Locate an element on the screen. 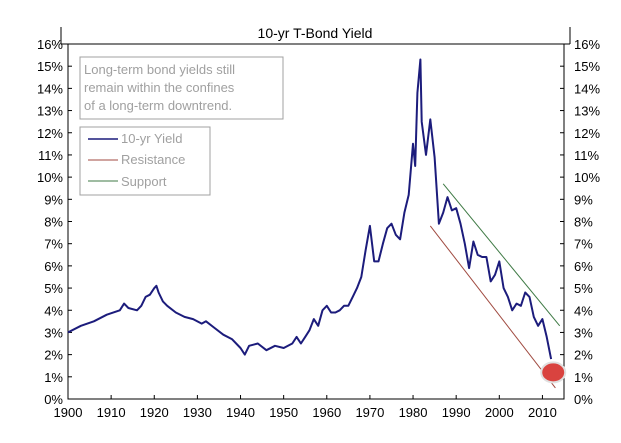 The height and width of the screenshot is (443, 621). x-tick-label: 1950 is located at coordinates (283, 412).